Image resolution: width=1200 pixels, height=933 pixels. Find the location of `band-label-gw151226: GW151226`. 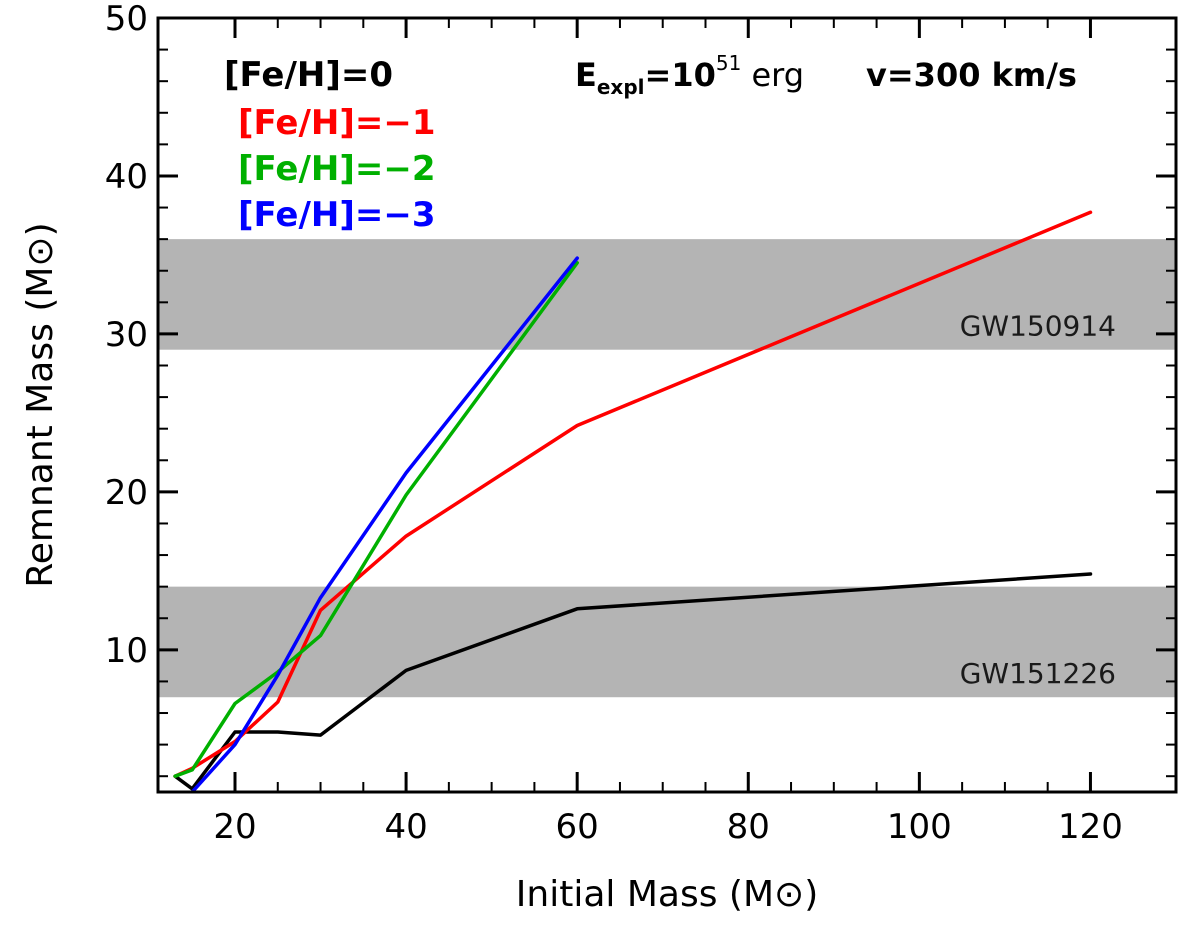

band-label-gw151226: GW151226 is located at coordinates (1038, 673).